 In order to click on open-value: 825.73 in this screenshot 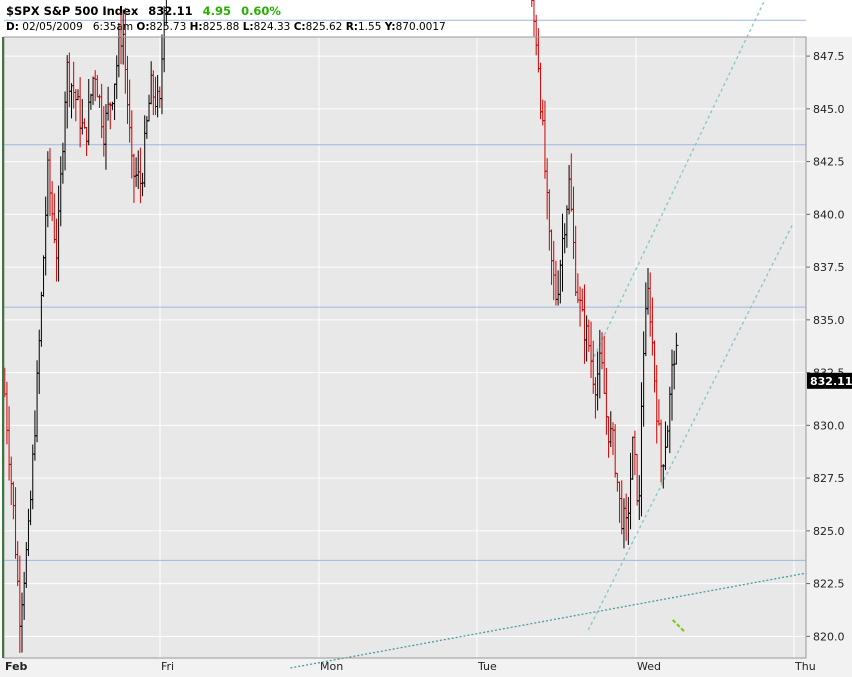, I will do `click(168, 27)`.